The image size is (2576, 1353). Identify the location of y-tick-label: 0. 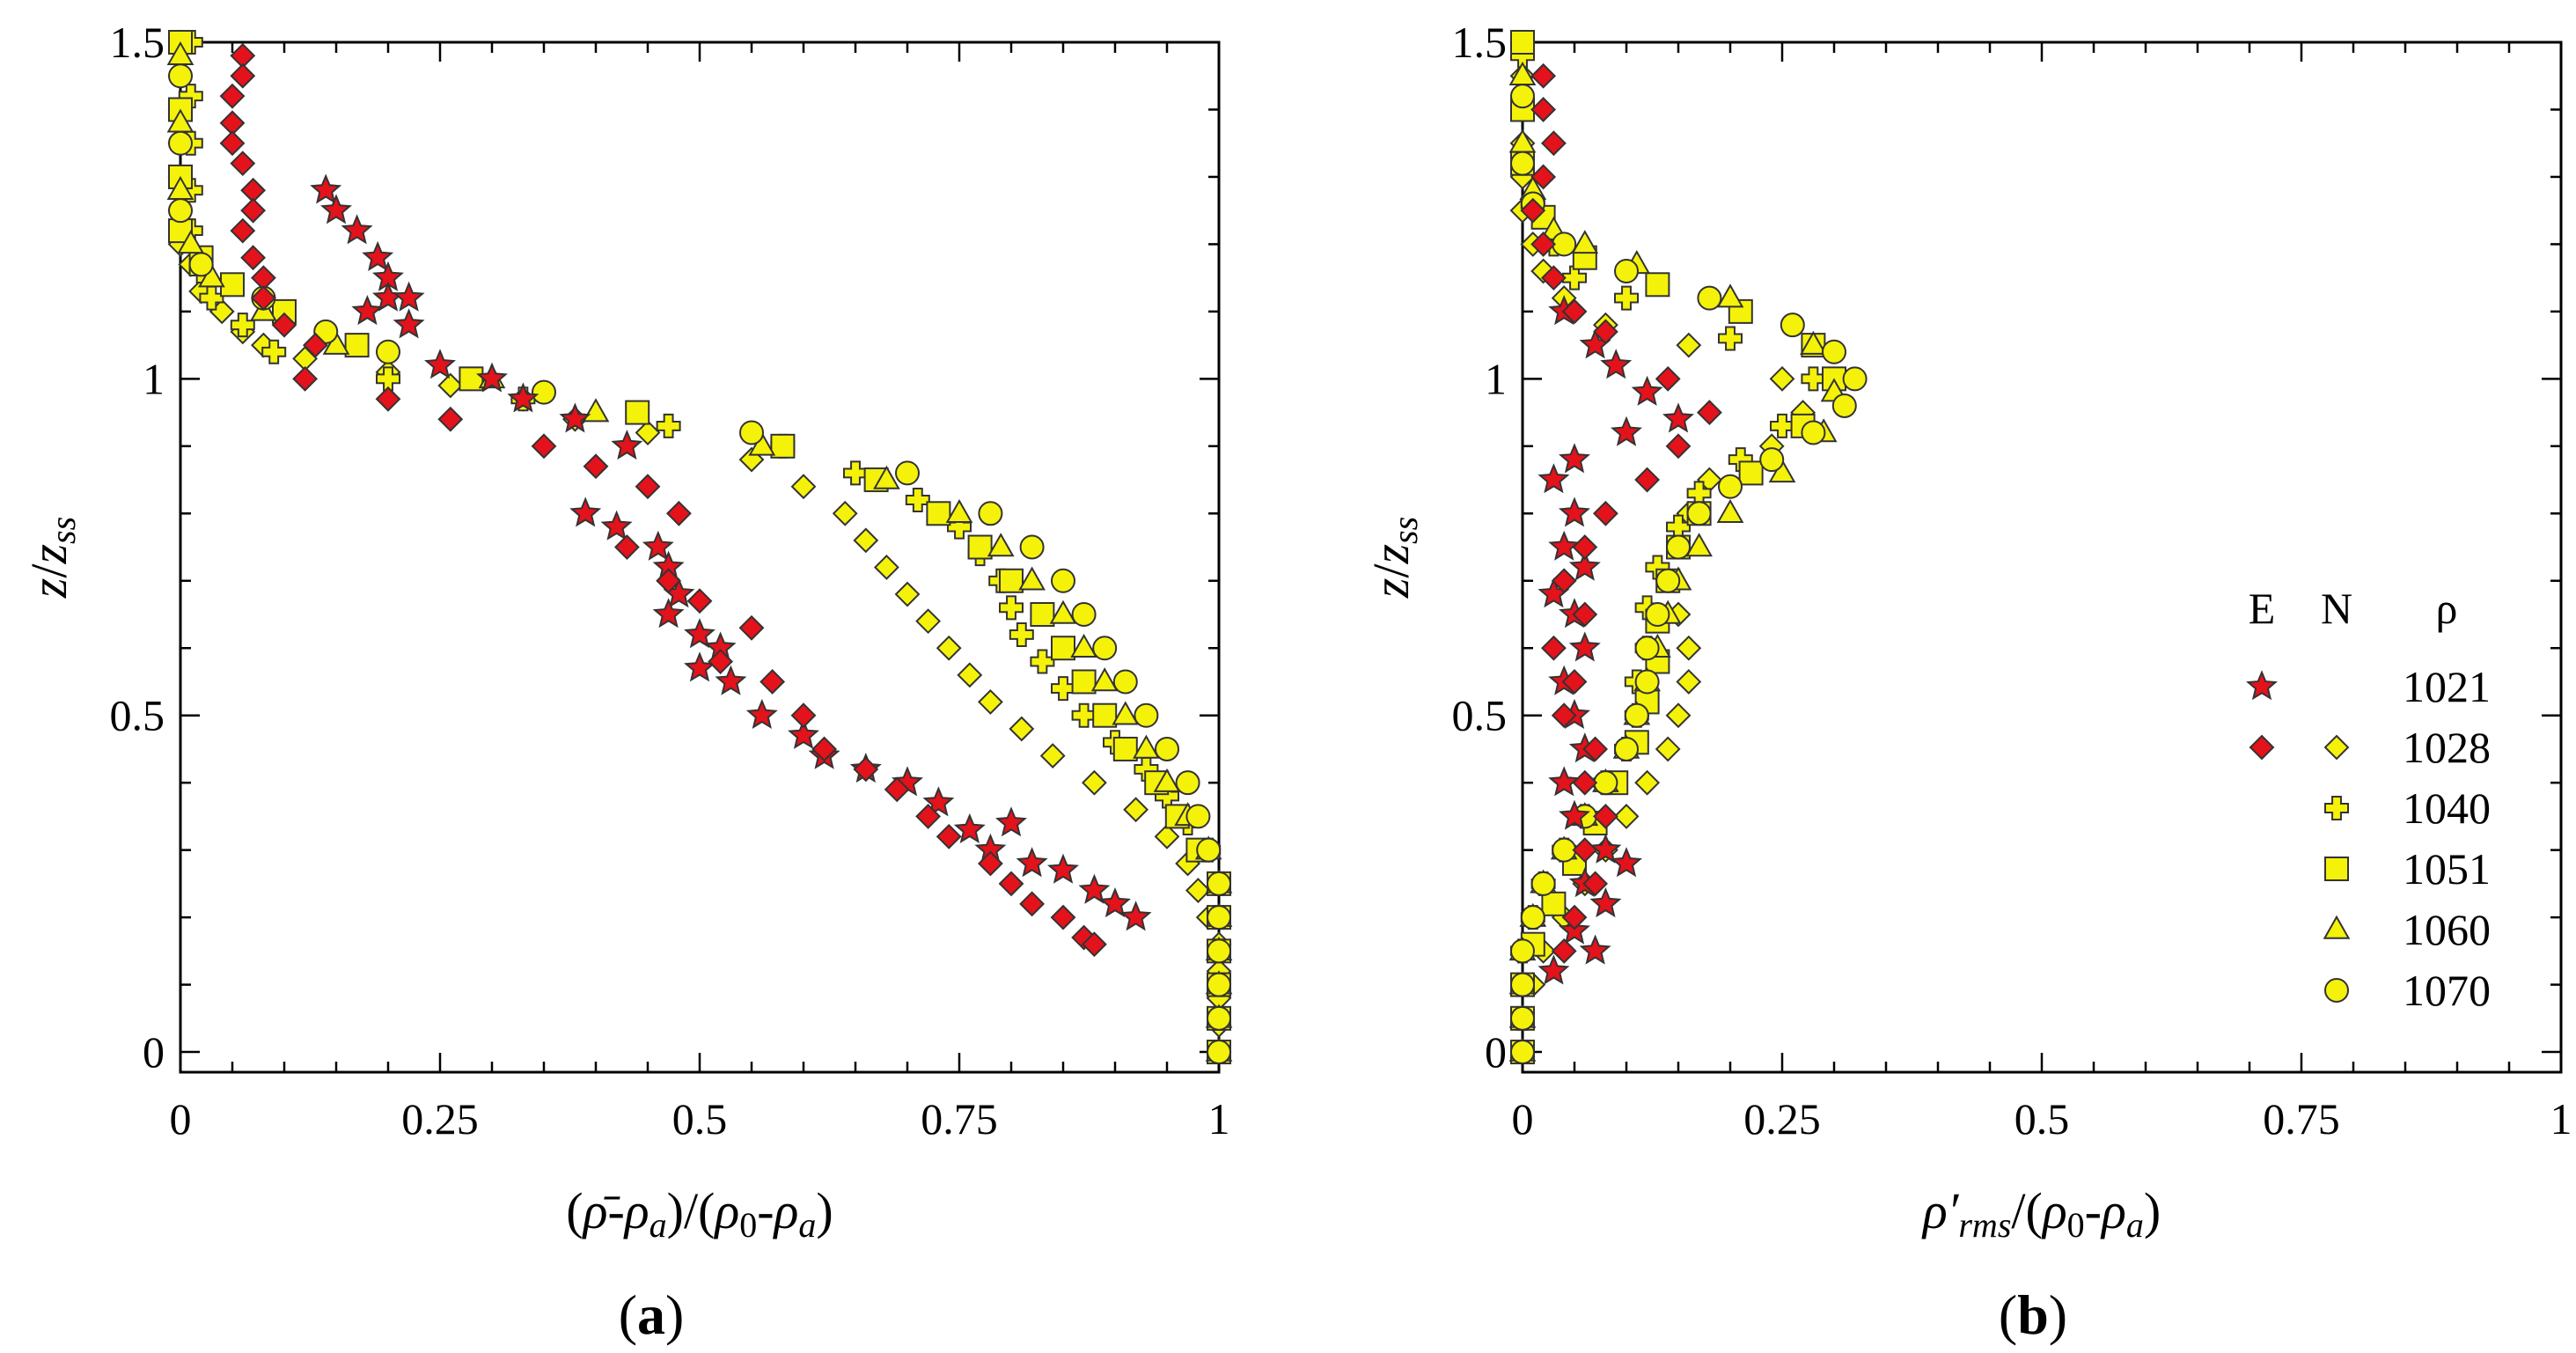
(154, 1052).